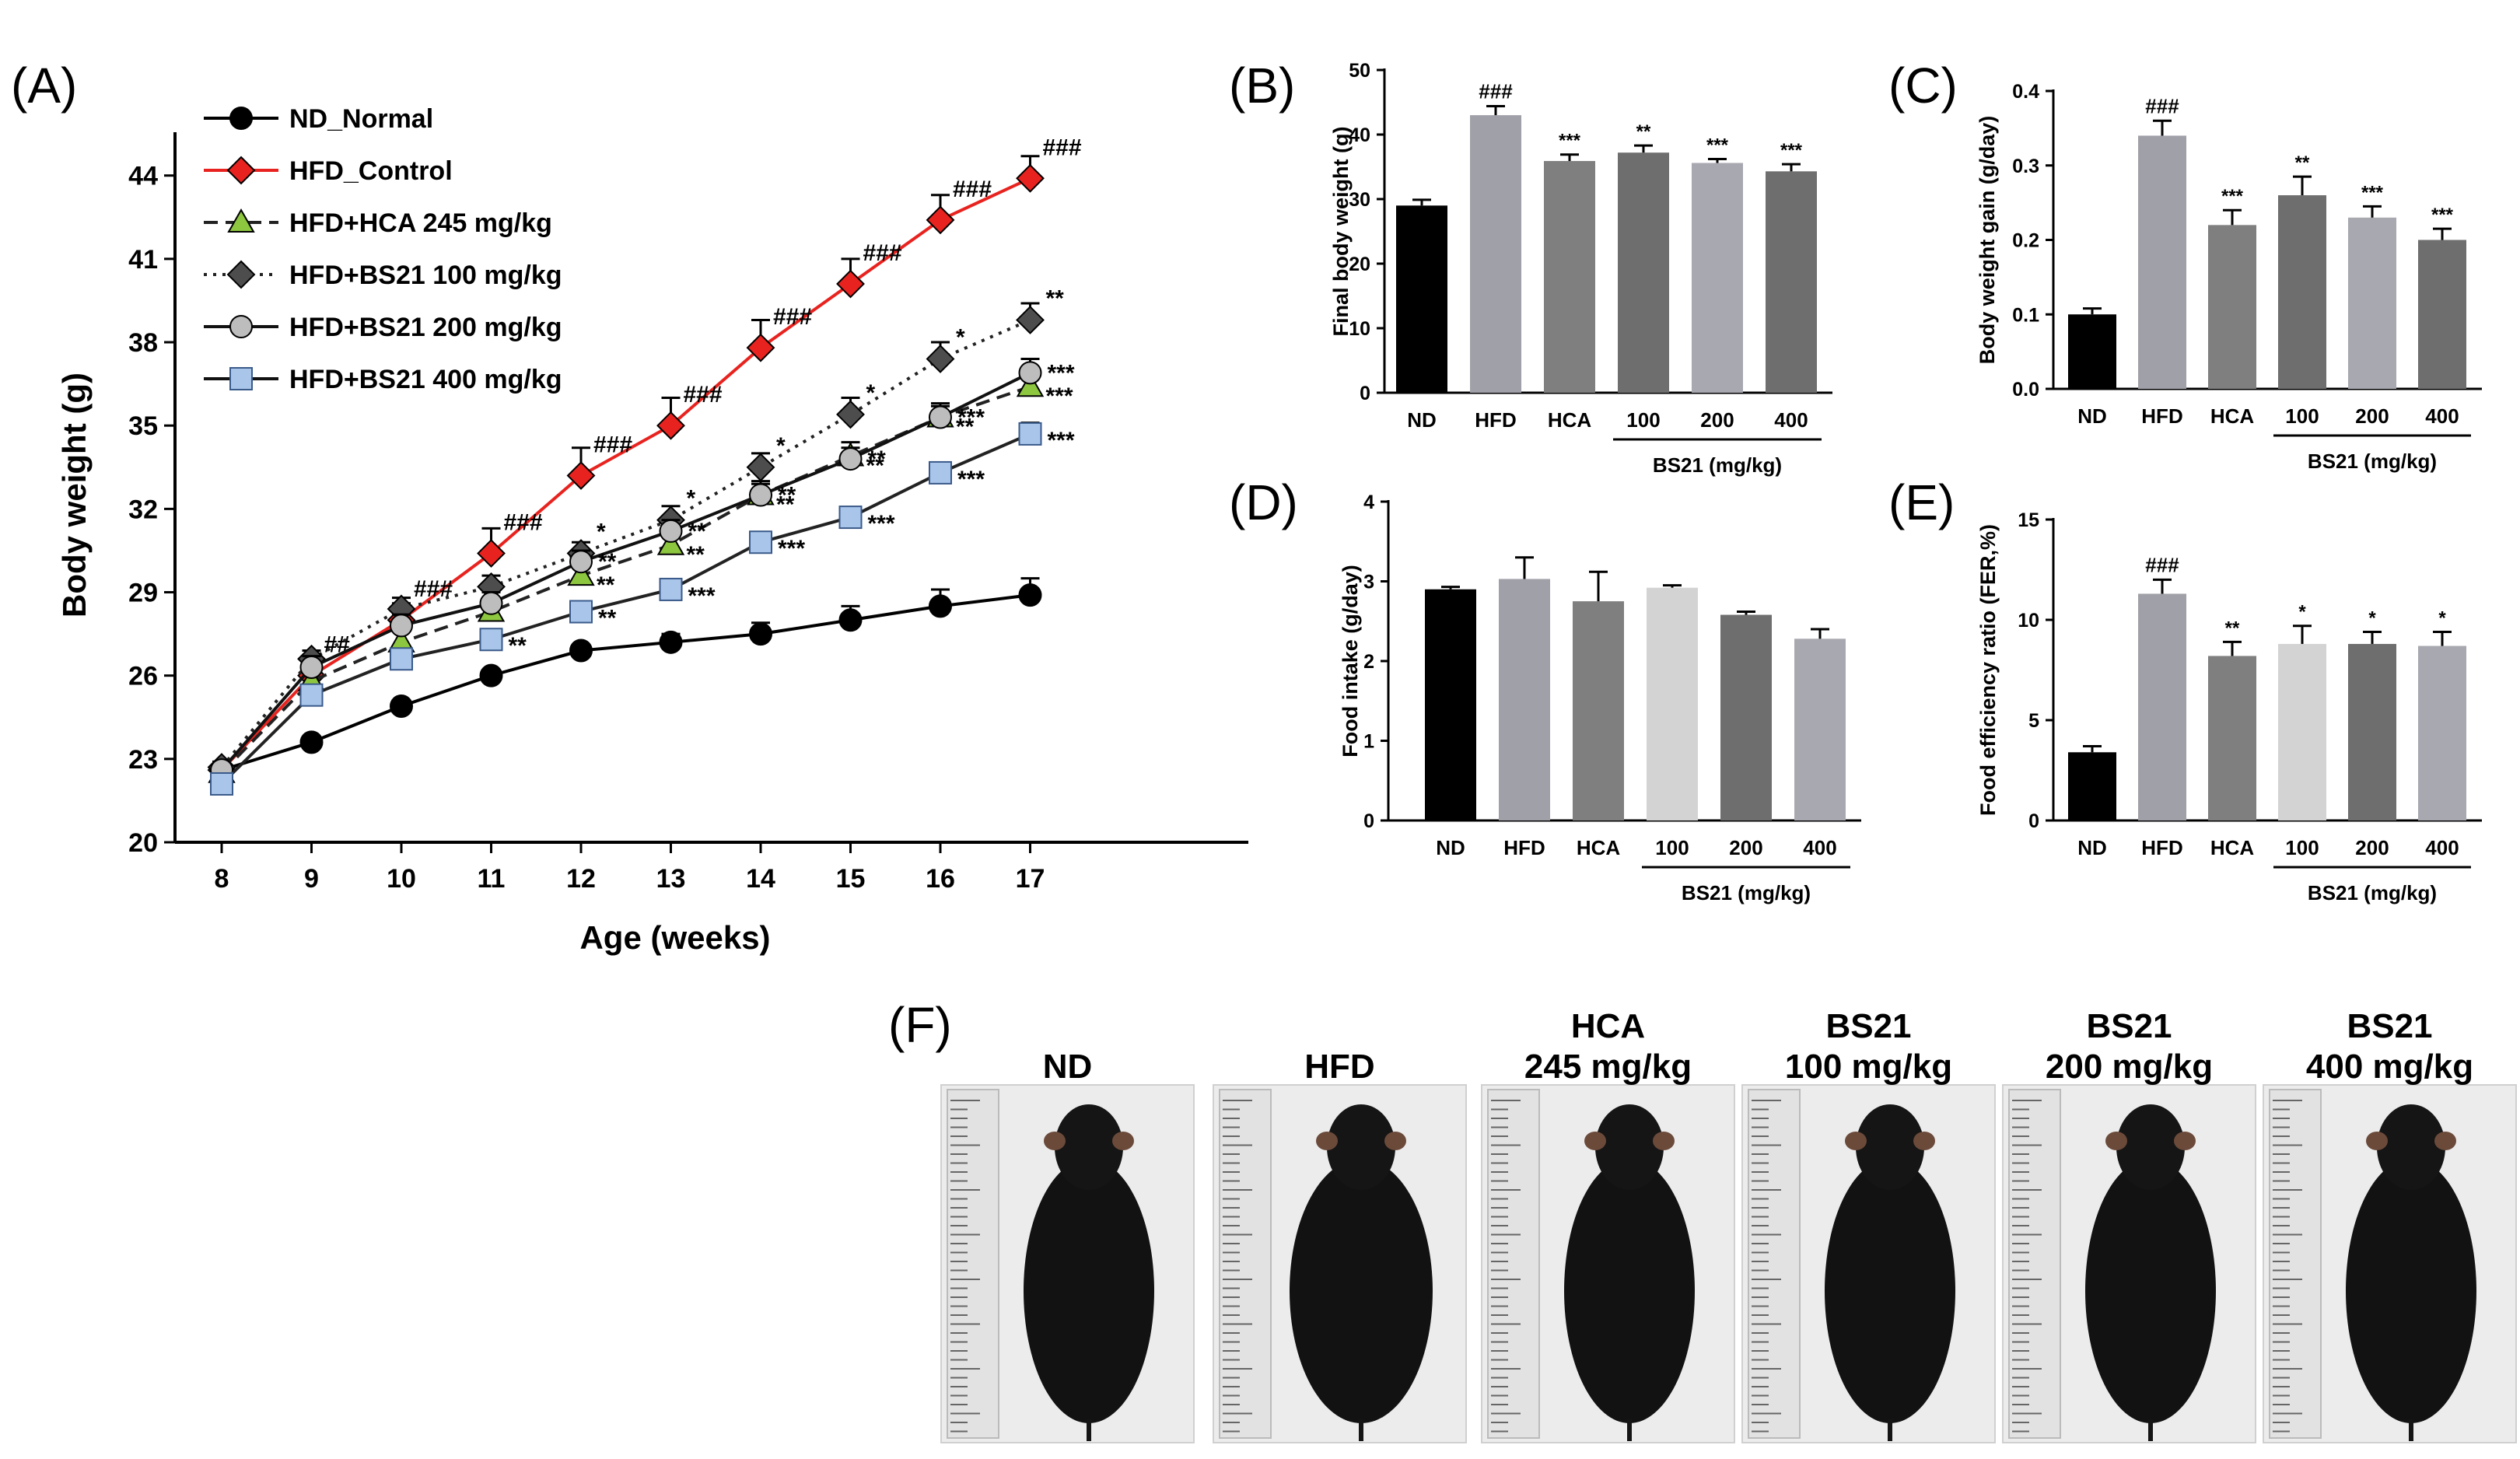 Image resolution: width=2520 pixels, height=1459 pixels. Describe the element at coordinates (2389, 1026) in the screenshot. I see `photo-label-line1: BS21` at that location.